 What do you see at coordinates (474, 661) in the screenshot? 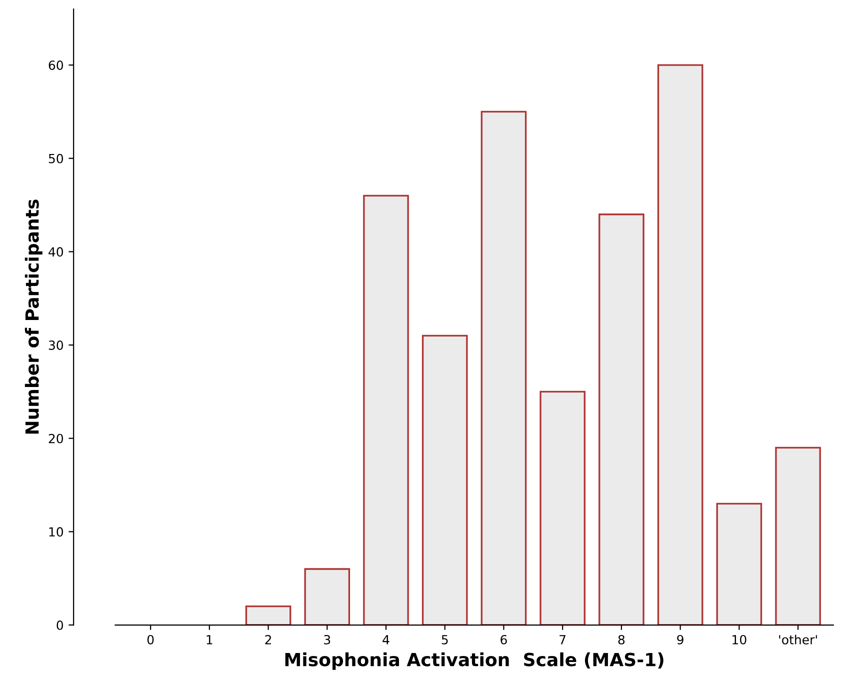
I see `x-axis-title: Misophonia Activation Scale (MAS-1)` at bounding box center [474, 661].